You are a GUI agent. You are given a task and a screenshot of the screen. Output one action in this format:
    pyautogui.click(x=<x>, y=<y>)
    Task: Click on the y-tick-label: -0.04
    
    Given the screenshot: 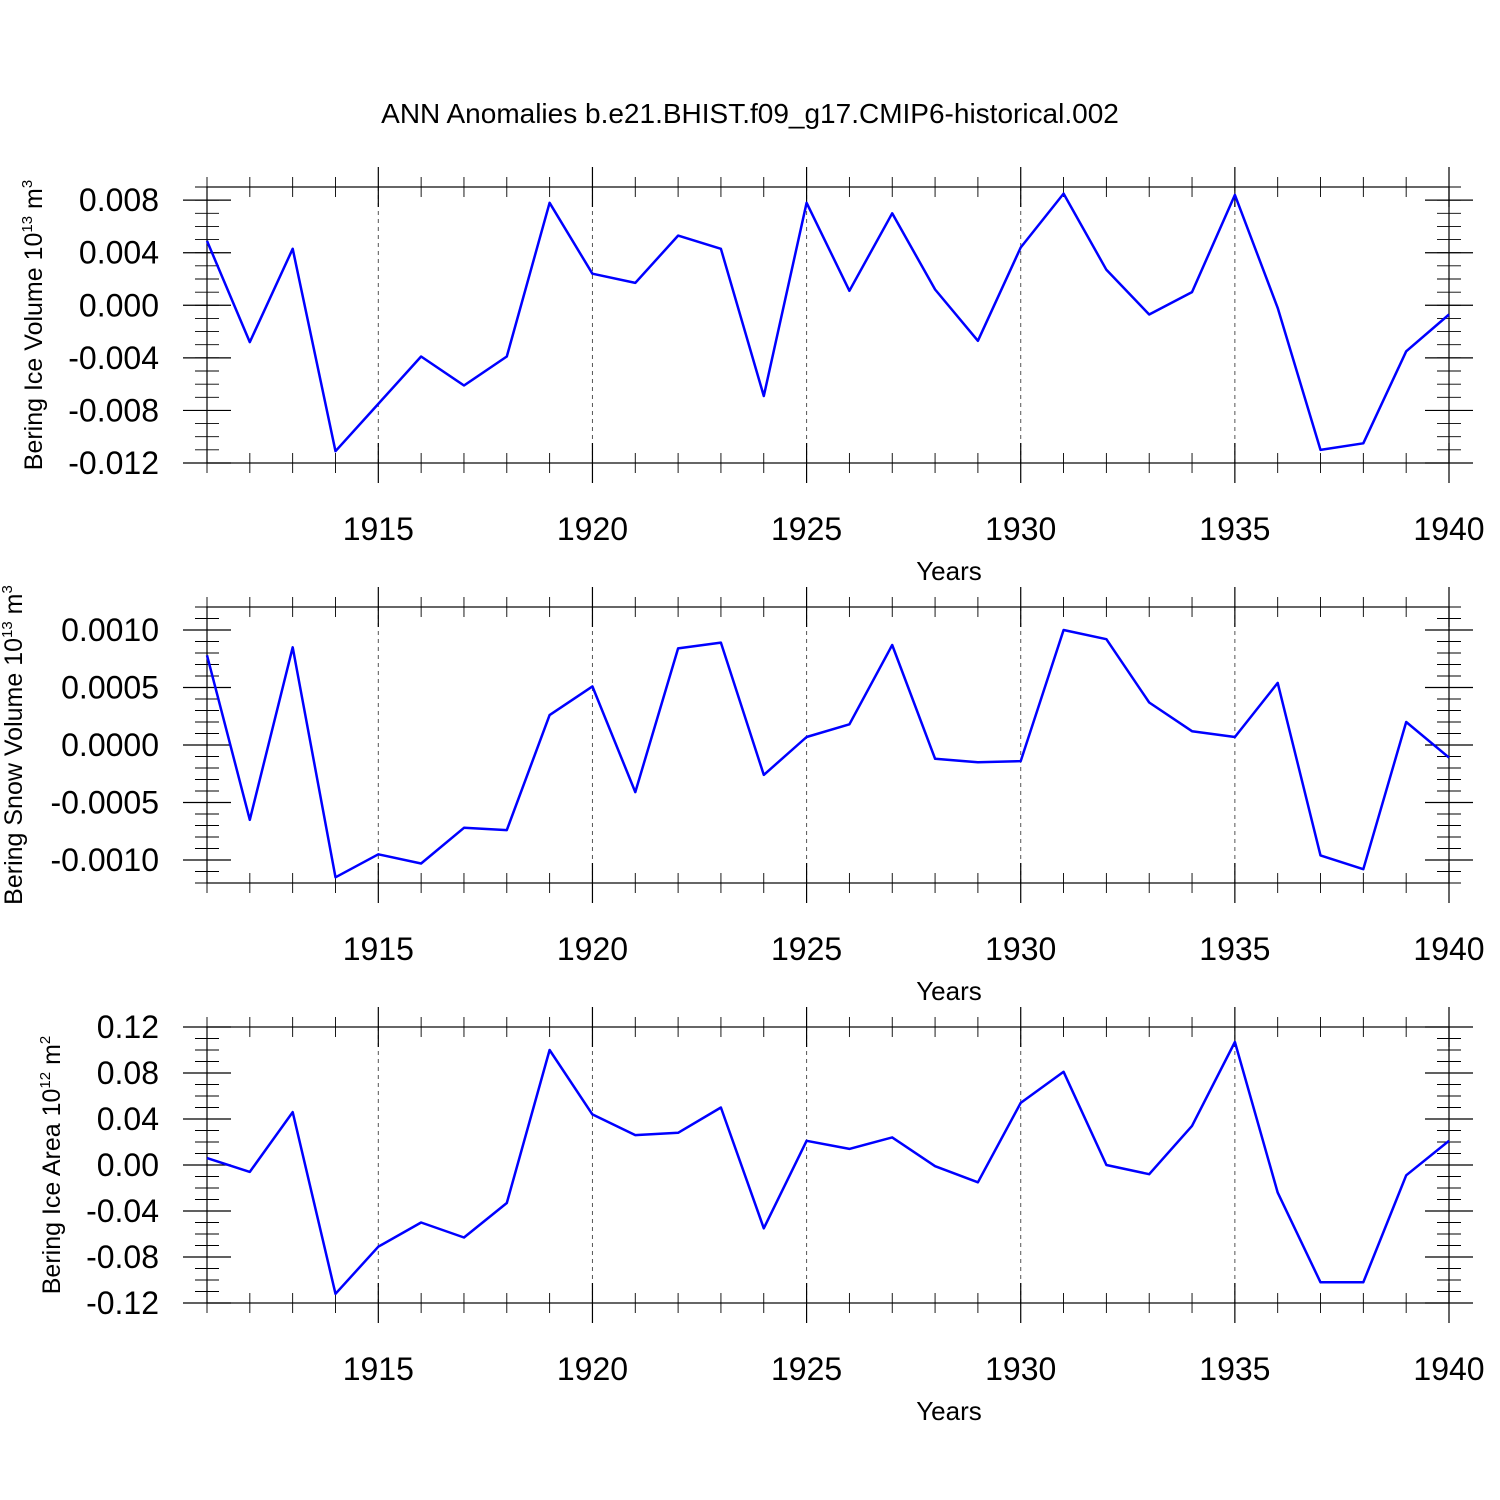 What is the action you would take?
    pyautogui.click(x=122, y=1211)
    